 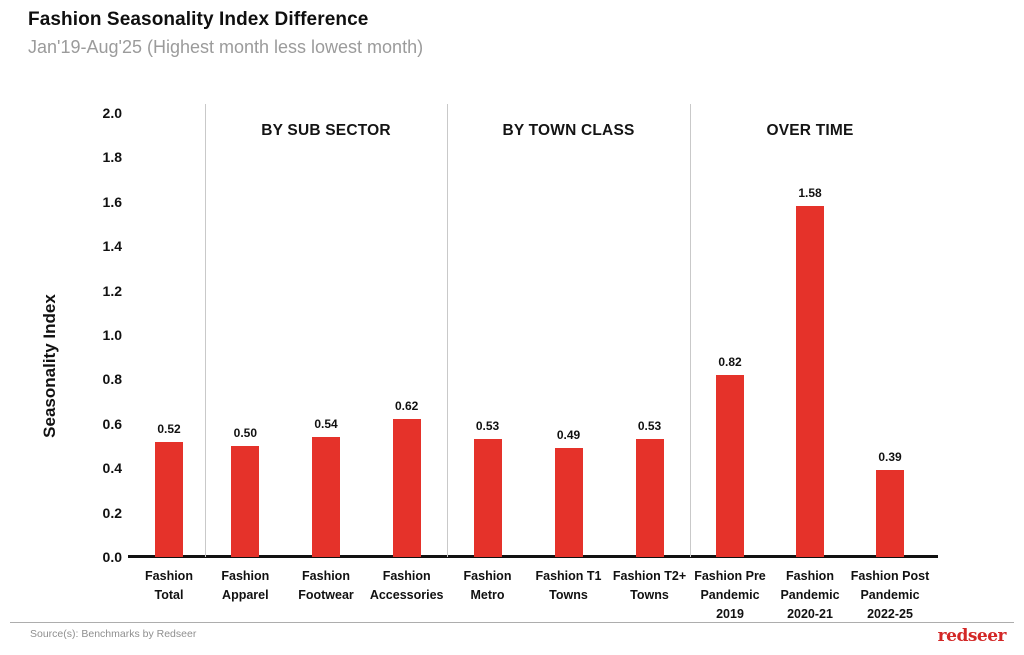 I want to click on category-label-fashion-metro: Fashion Metro, so click(x=487, y=585).